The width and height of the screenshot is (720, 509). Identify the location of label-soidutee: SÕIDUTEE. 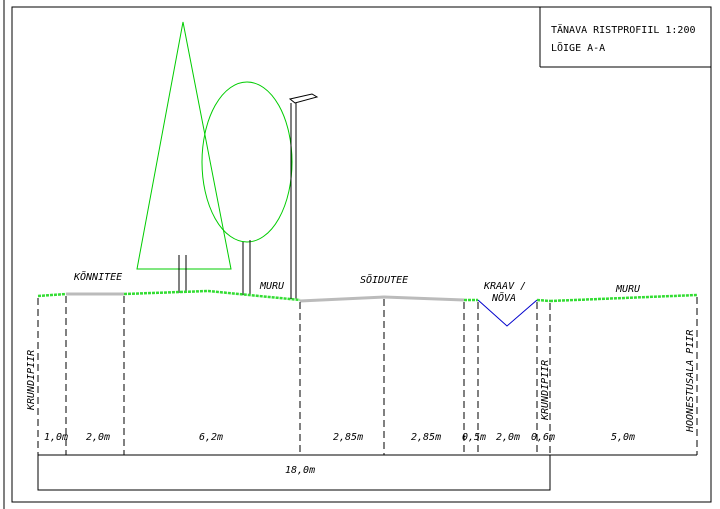
(384, 279).